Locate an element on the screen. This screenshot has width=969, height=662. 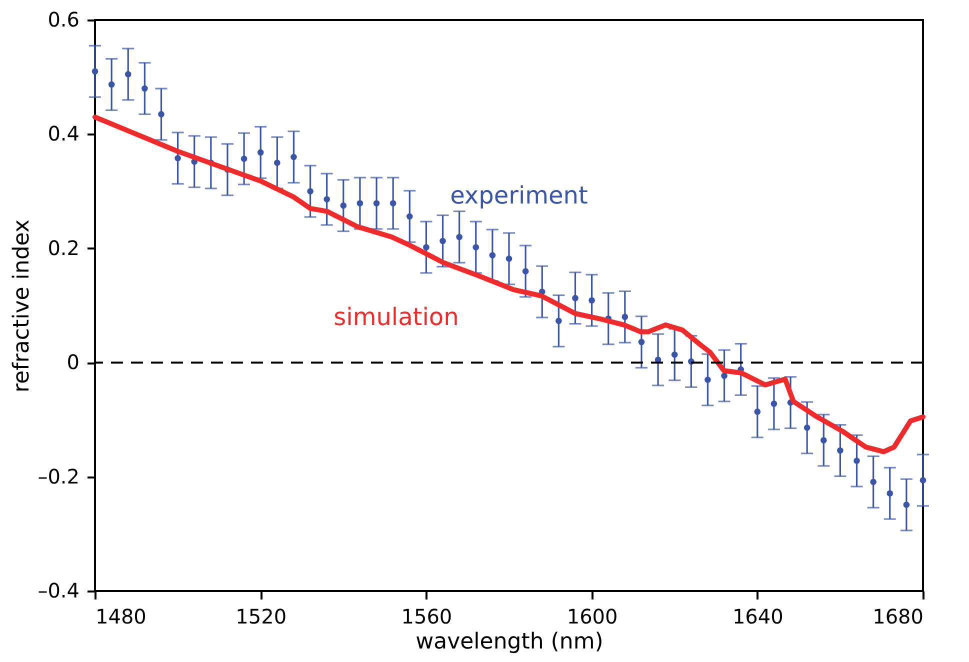
x-tick-label: 1520 is located at coordinates (261, 616).